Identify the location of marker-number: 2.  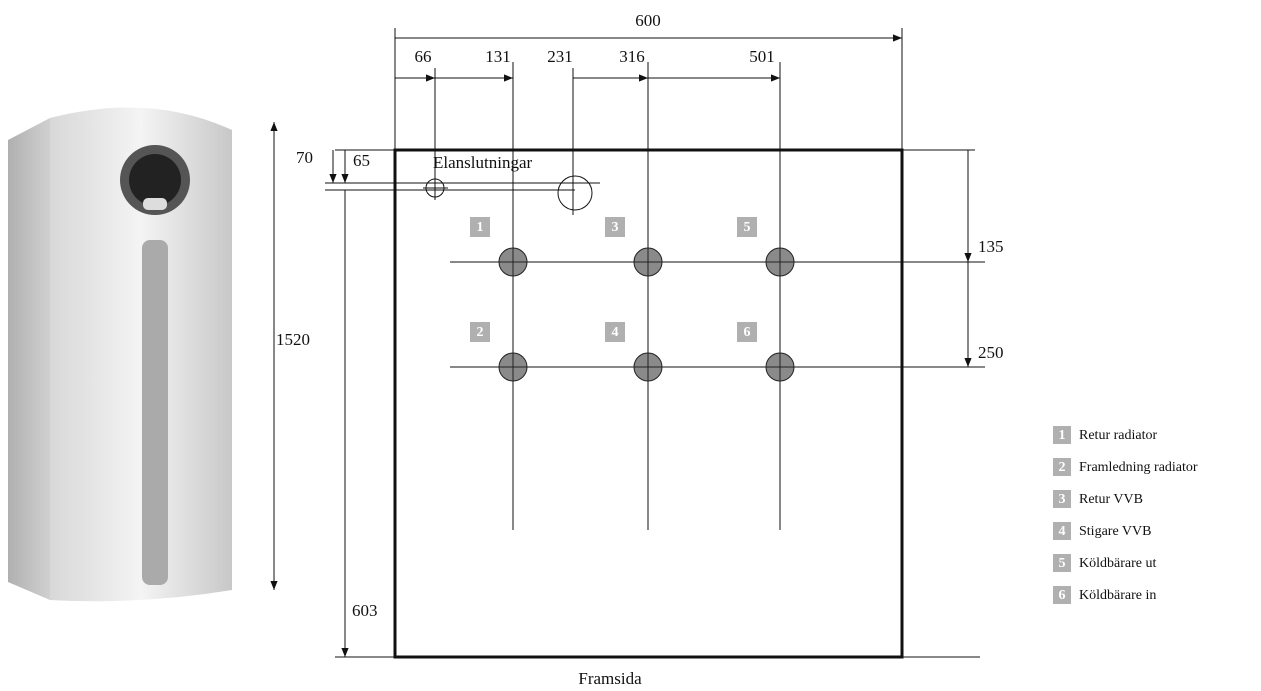
(480, 332).